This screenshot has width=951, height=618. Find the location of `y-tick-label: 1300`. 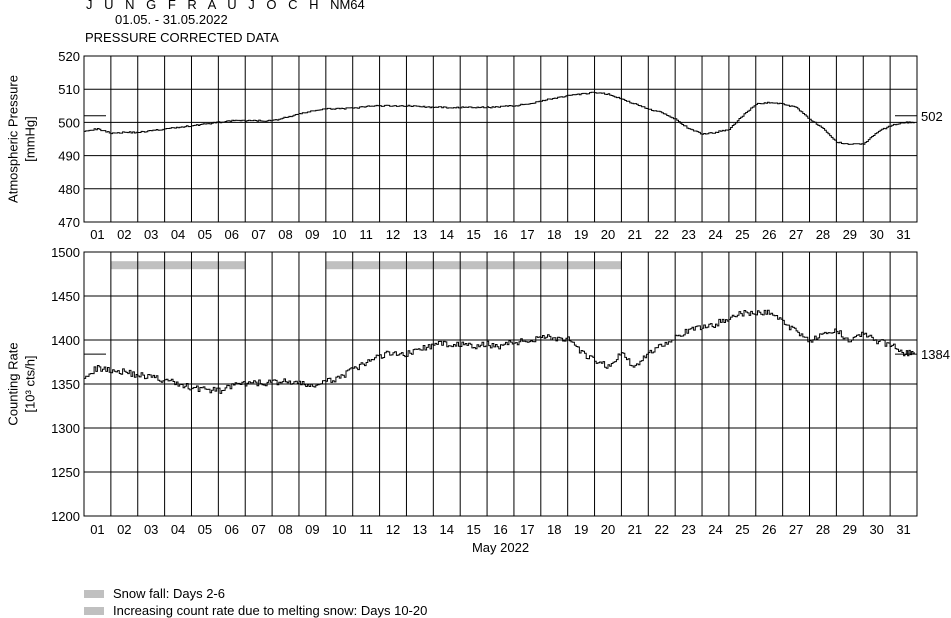

y-tick-label: 1300 is located at coordinates (65, 428).